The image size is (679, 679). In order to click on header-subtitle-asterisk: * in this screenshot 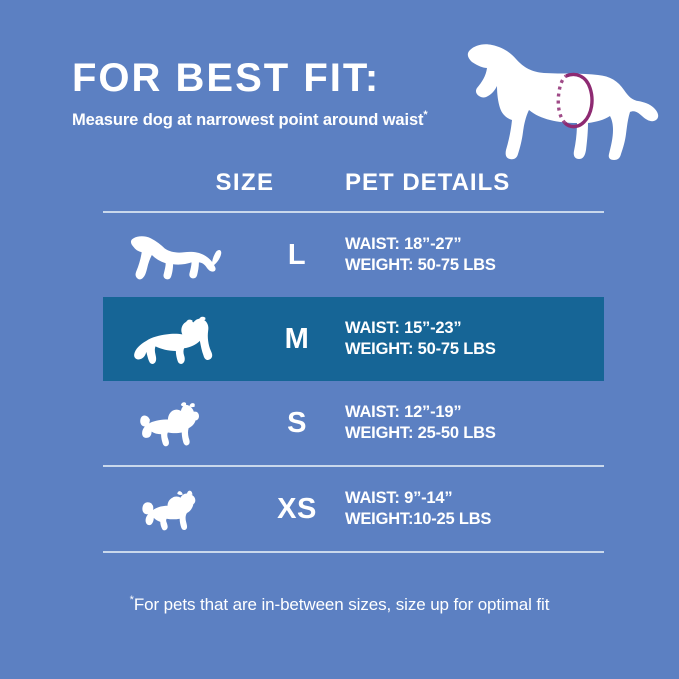, I will do `click(425, 115)`.